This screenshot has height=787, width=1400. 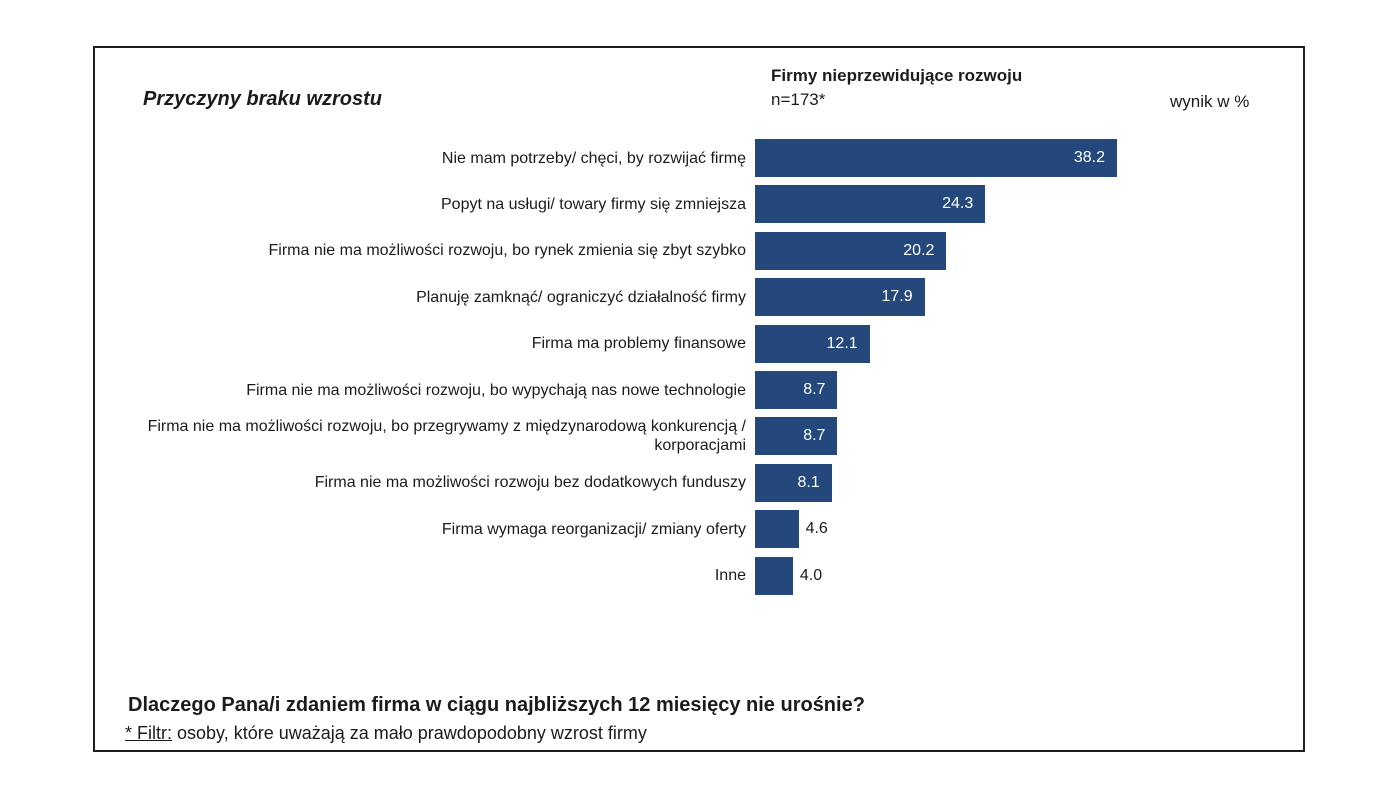 What do you see at coordinates (148, 733) in the screenshot?
I see `filter-key: * Filtr:` at bounding box center [148, 733].